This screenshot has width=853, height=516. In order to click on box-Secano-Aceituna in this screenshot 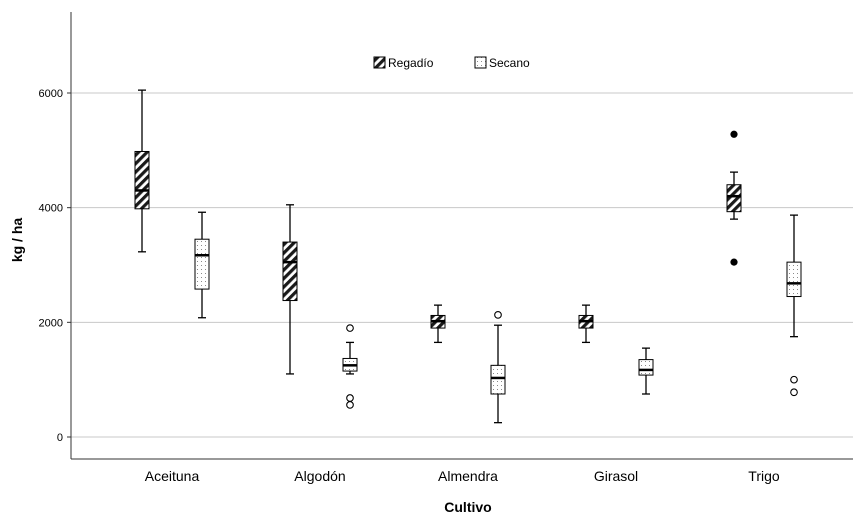, I will do `click(202, 265)`.